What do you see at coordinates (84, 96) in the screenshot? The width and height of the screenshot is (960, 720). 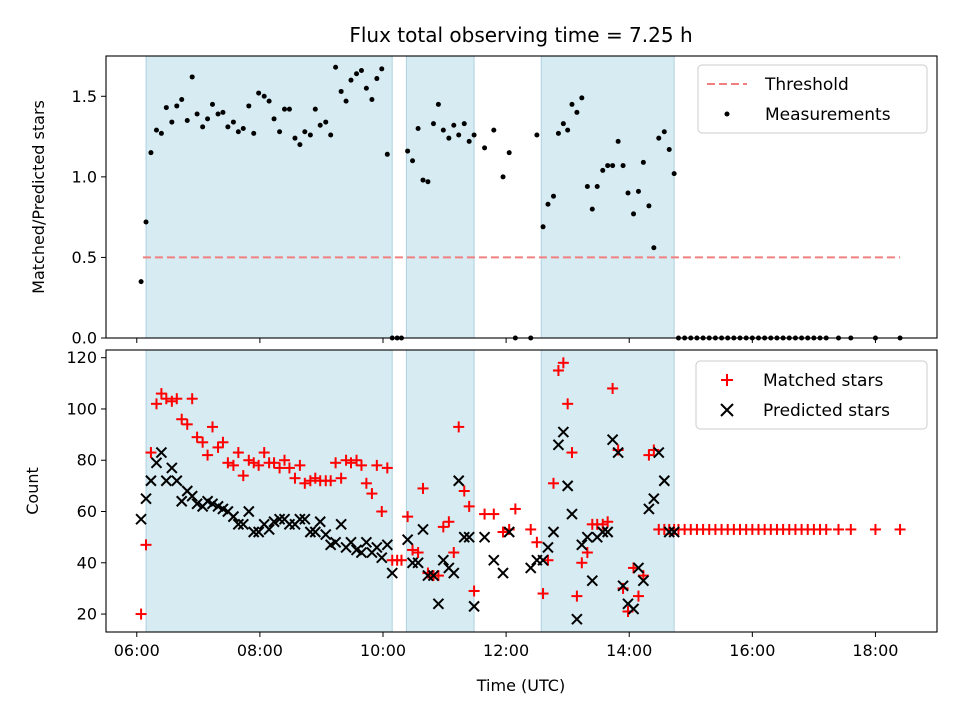 I see `y-tick-label: 1.5` at bounding box center [84, 96].